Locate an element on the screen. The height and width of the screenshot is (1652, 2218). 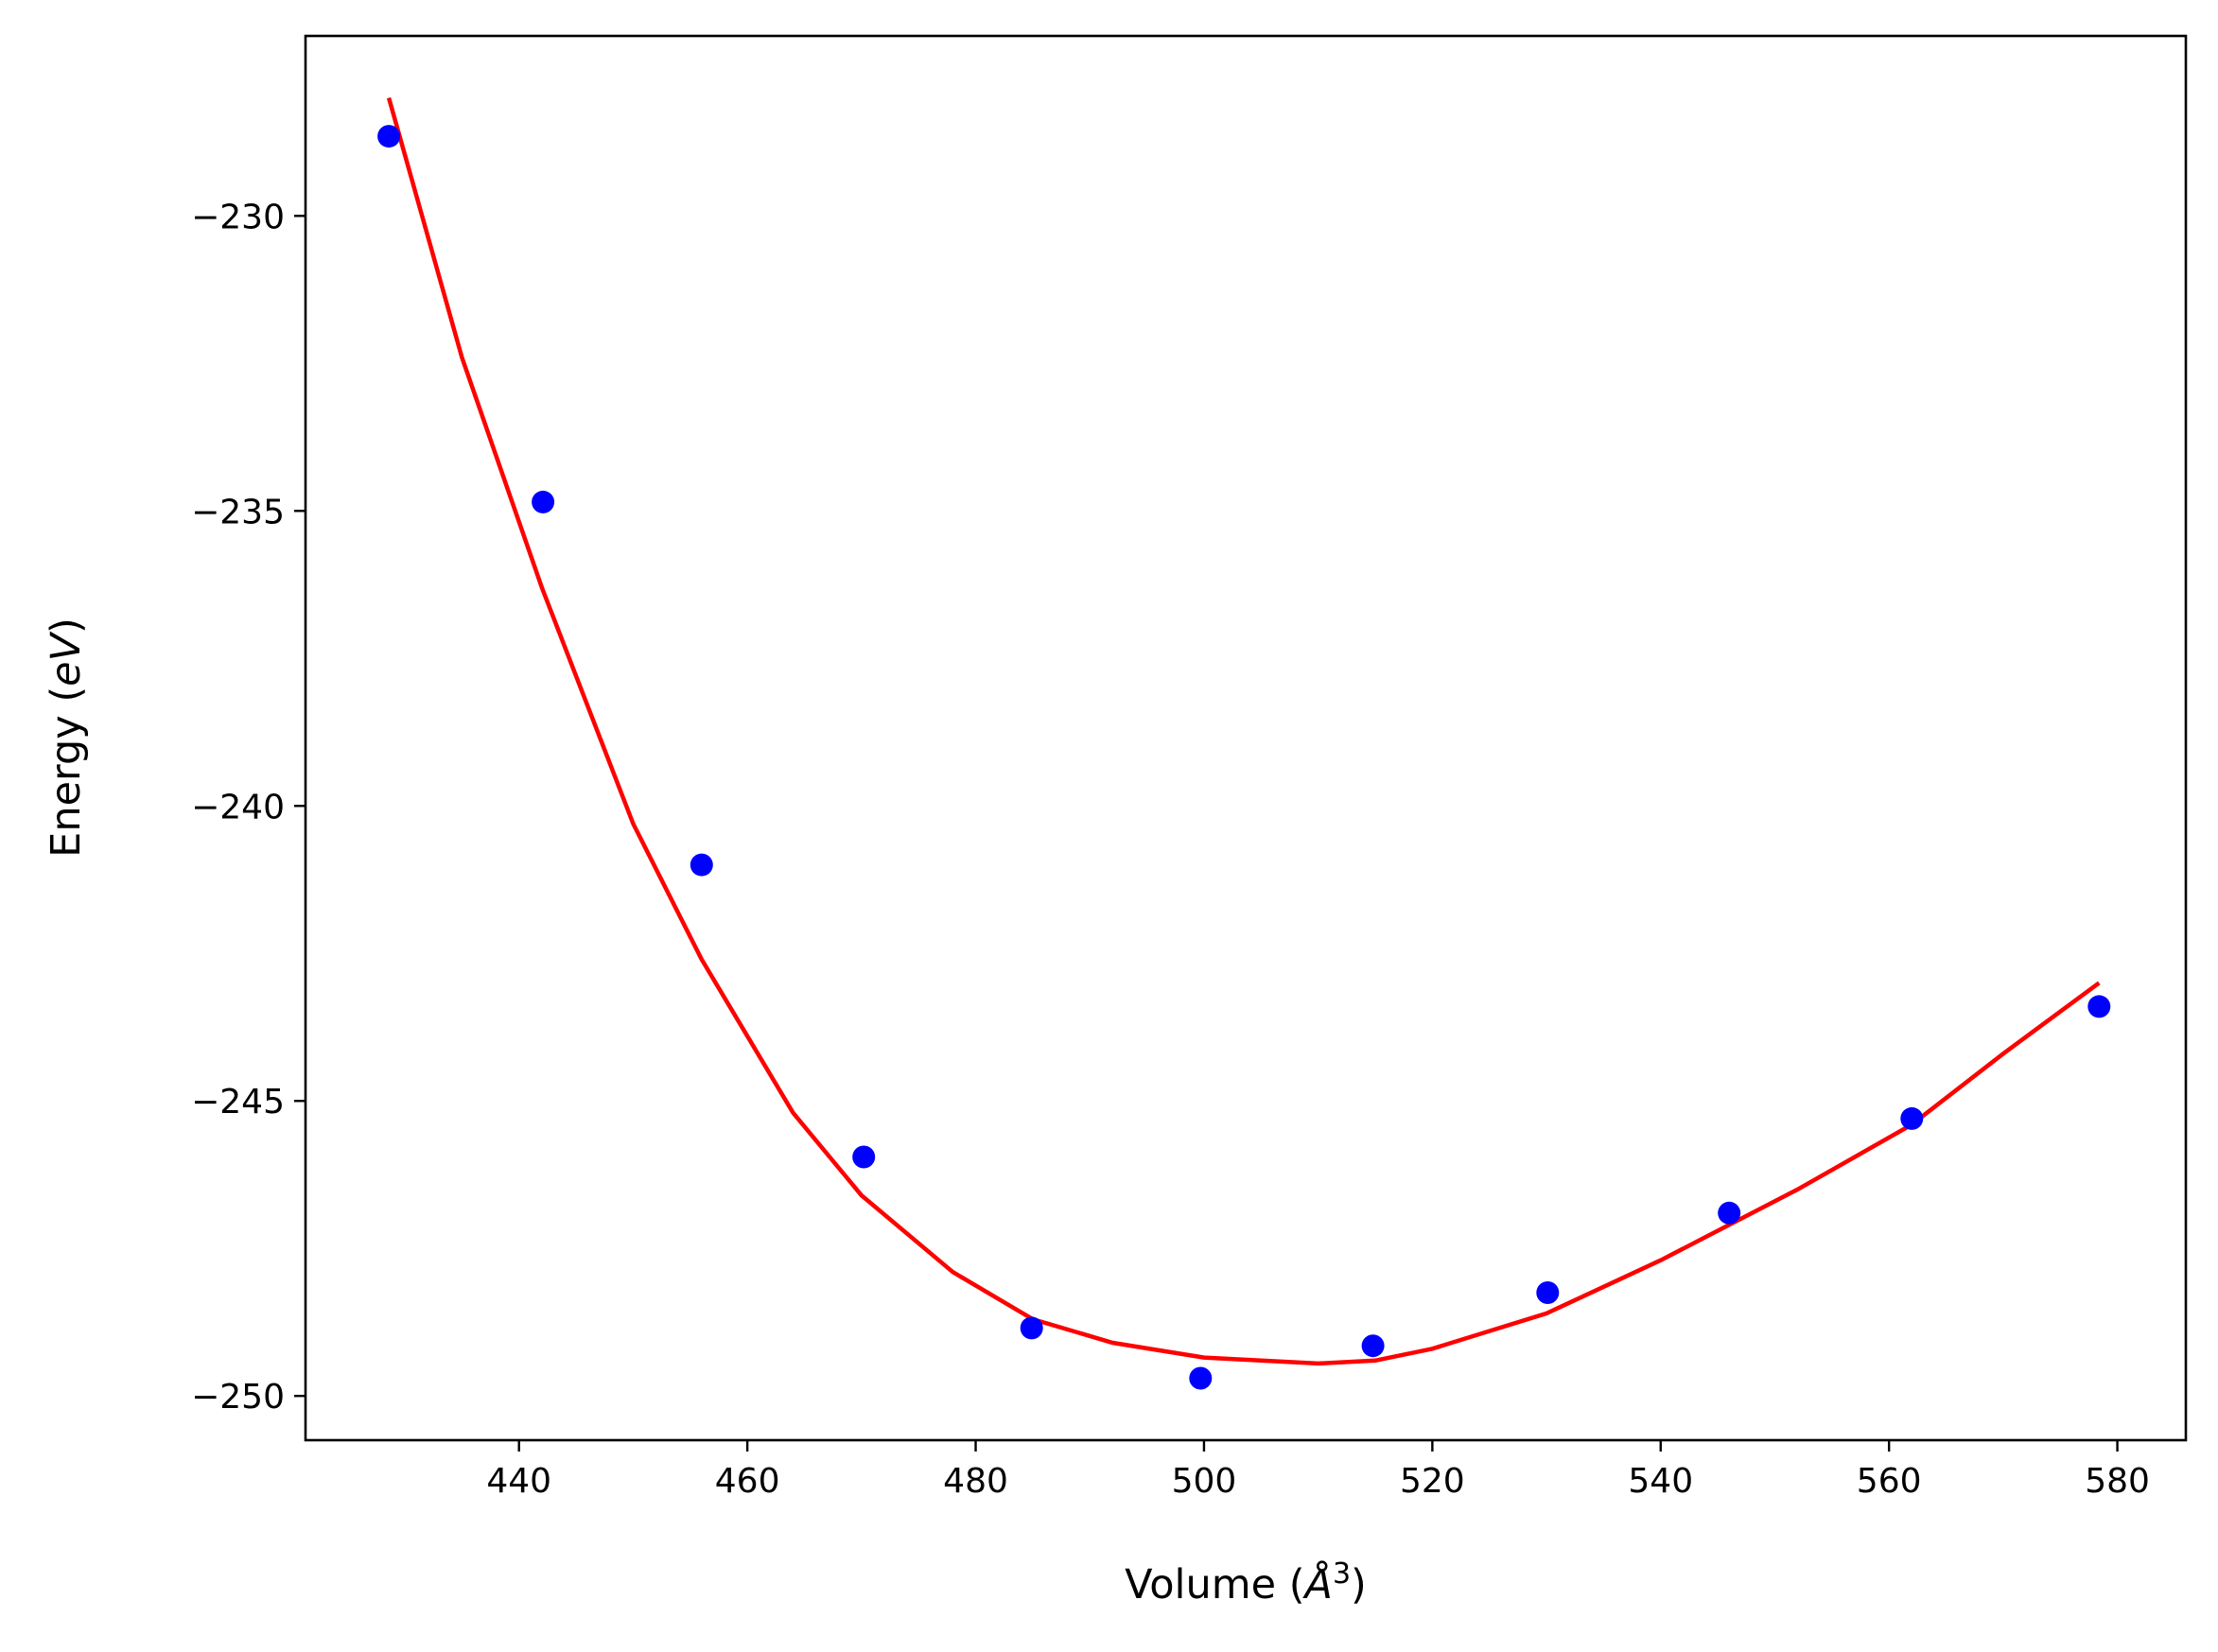
y-axis-title: Energy (eV) is located at coordinates (66, 738).